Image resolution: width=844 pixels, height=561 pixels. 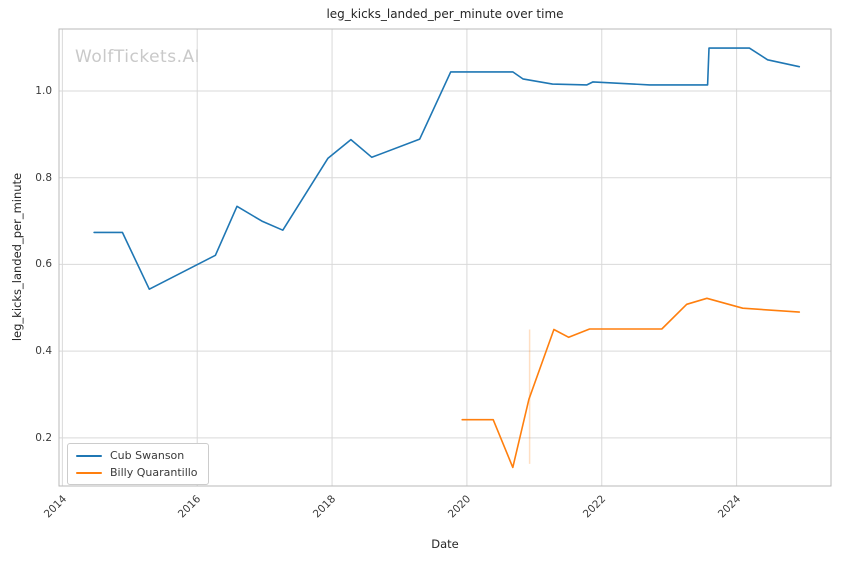 What do you see at coordinates (43, 351) in the screenshot?
I see `y-tick-label: 0.4` at bounding box center [43, 351].